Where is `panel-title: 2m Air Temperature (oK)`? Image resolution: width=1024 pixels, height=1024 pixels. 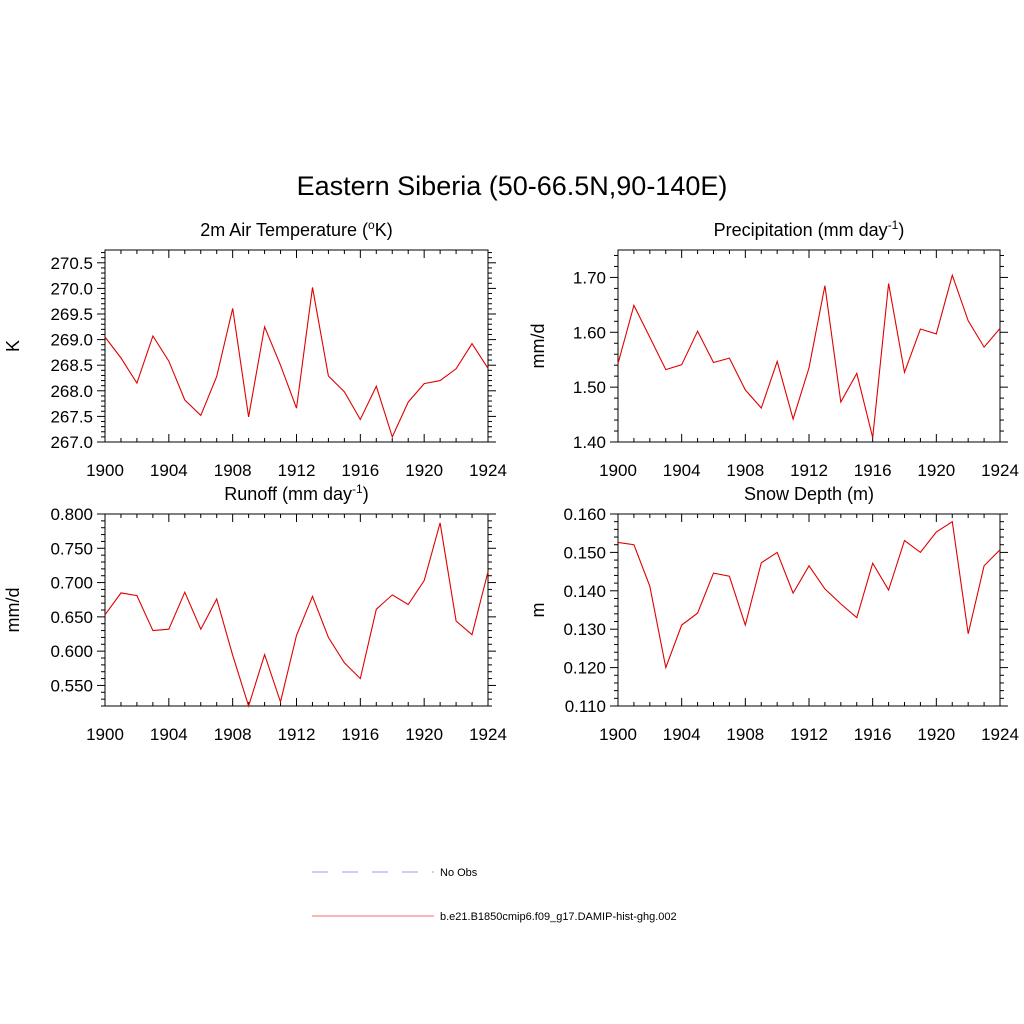
panel-title: 2m Air Temperature (oK) is located at coordinates (296, 229).